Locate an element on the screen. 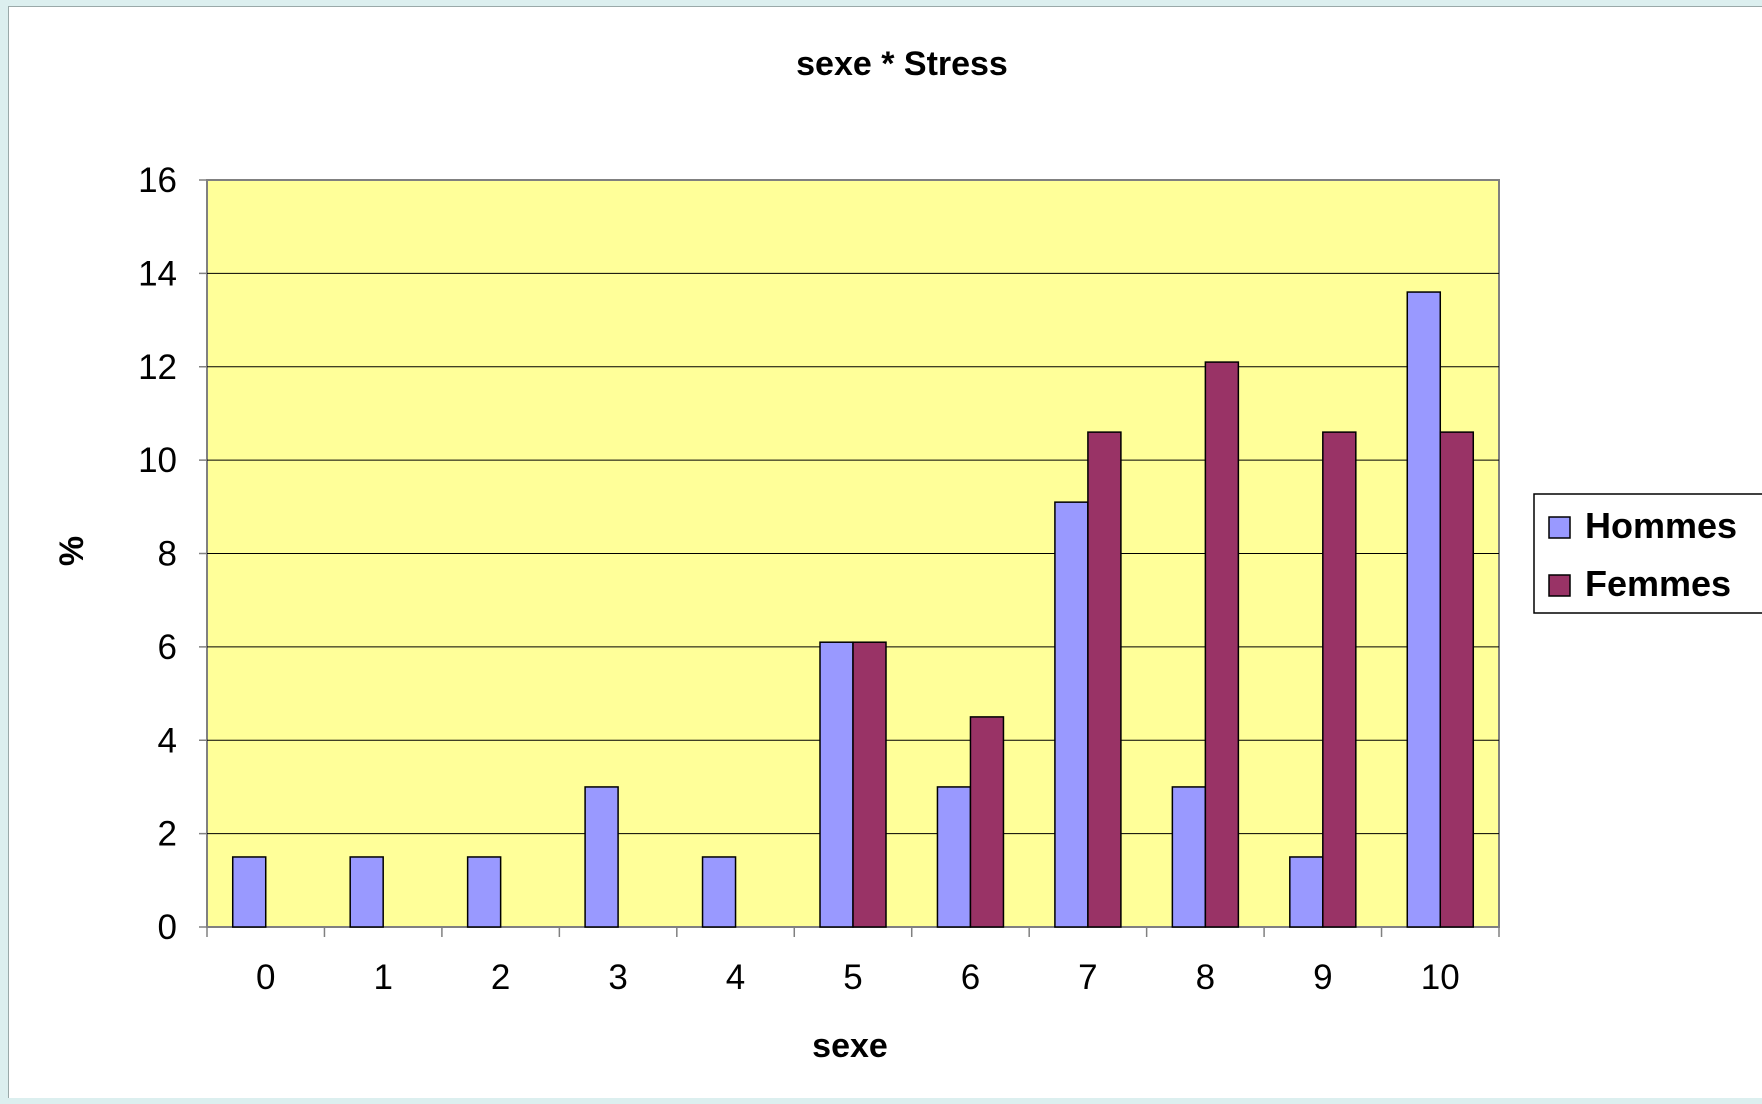 The height and width of the screenshot is (1104, 1762). x-tick-label: 3 is located at coordinates (617, 977).